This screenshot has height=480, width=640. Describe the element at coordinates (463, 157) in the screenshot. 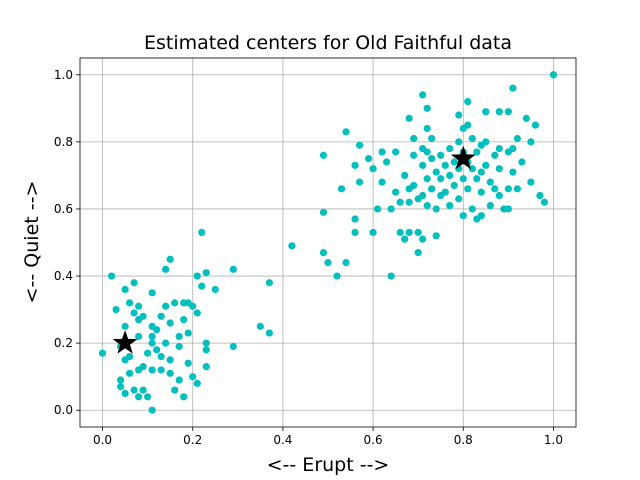

I see `center-star-marker` at that location.